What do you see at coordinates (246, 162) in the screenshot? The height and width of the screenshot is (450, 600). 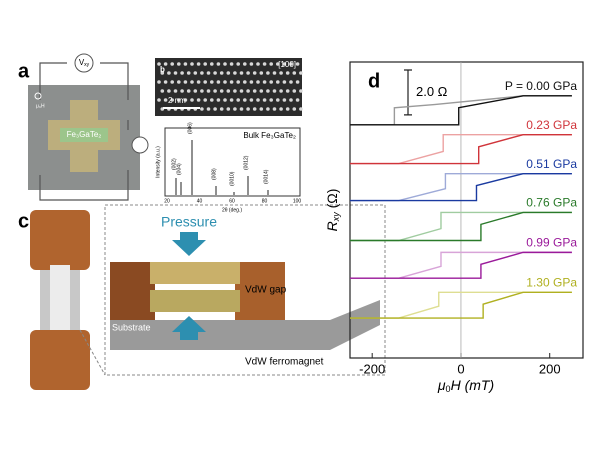 I see `peak-label: (0012)` at bounding box center [246, 162].